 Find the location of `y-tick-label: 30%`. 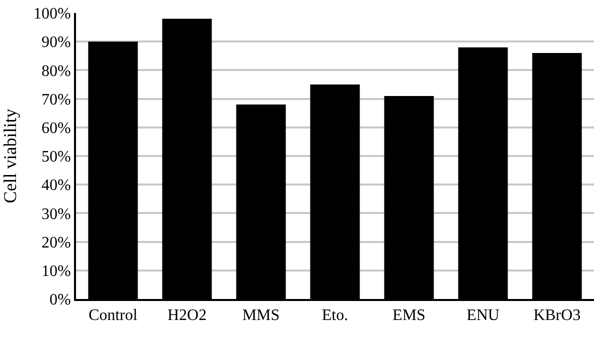

y-tick-label: 30% is located at coordinates (56, 214).